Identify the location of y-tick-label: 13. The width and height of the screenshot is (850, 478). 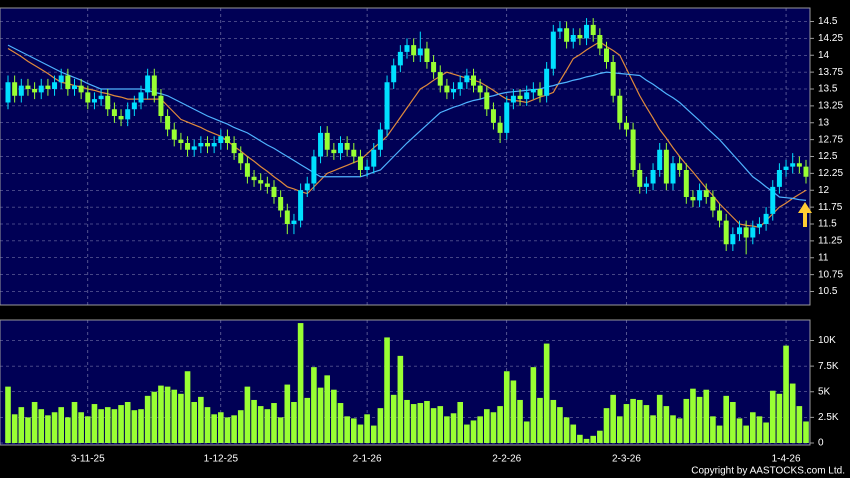
(824, 122).